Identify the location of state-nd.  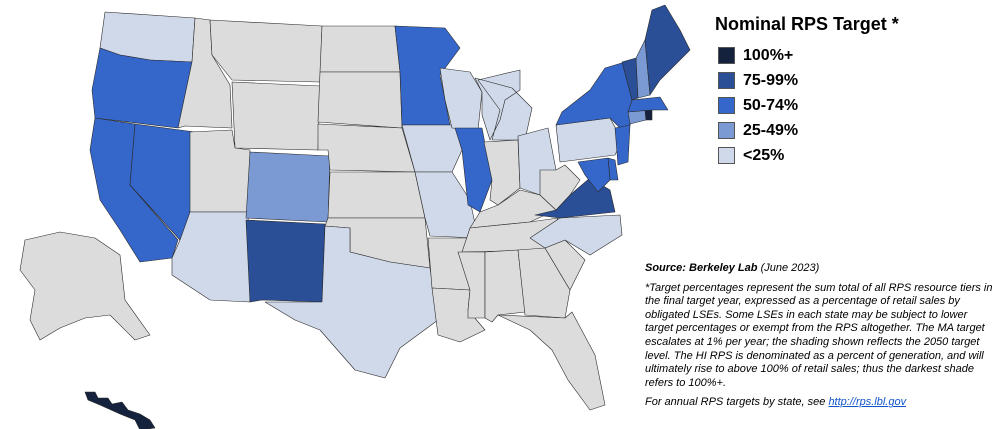
(360, 49).